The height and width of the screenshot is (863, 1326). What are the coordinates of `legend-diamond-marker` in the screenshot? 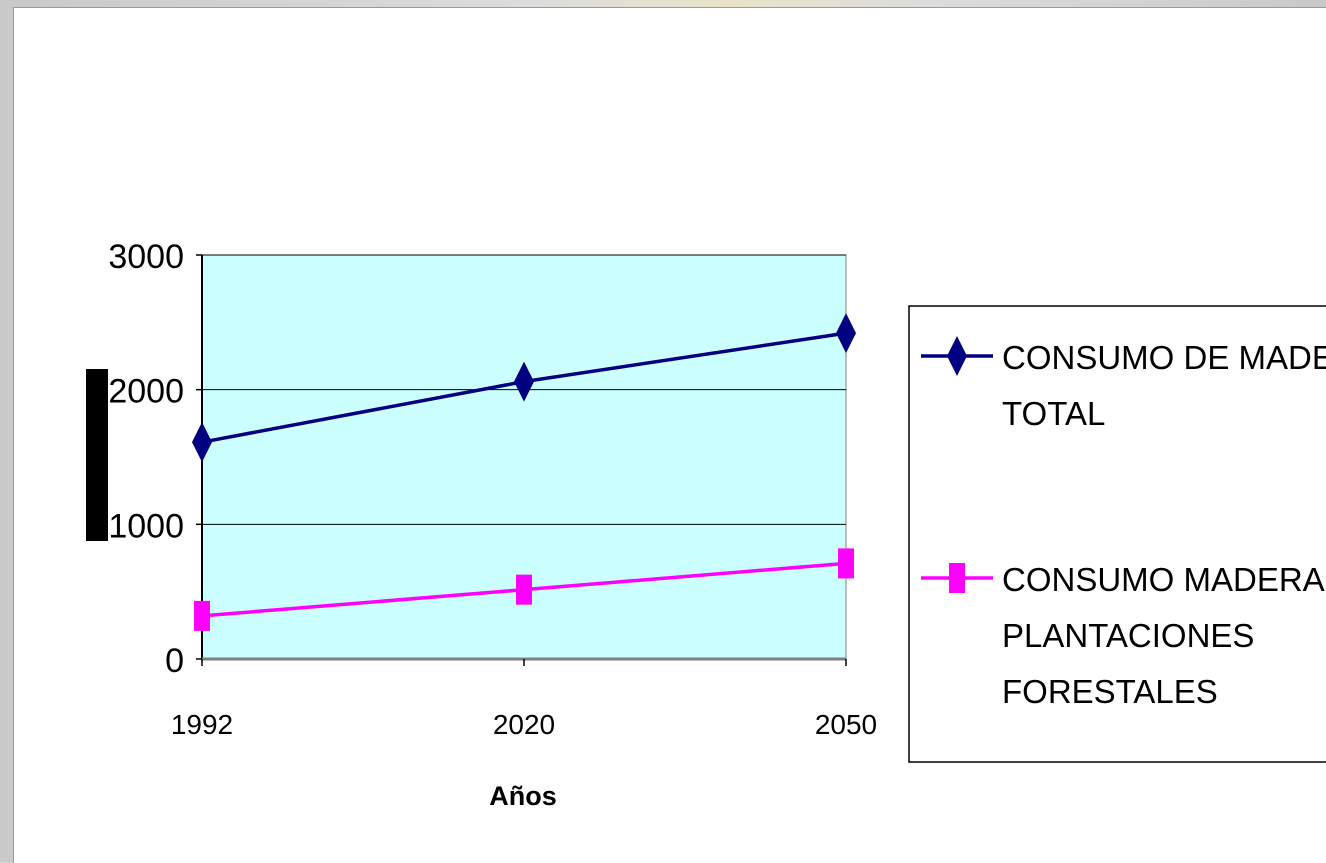 It's located at (957, 356).